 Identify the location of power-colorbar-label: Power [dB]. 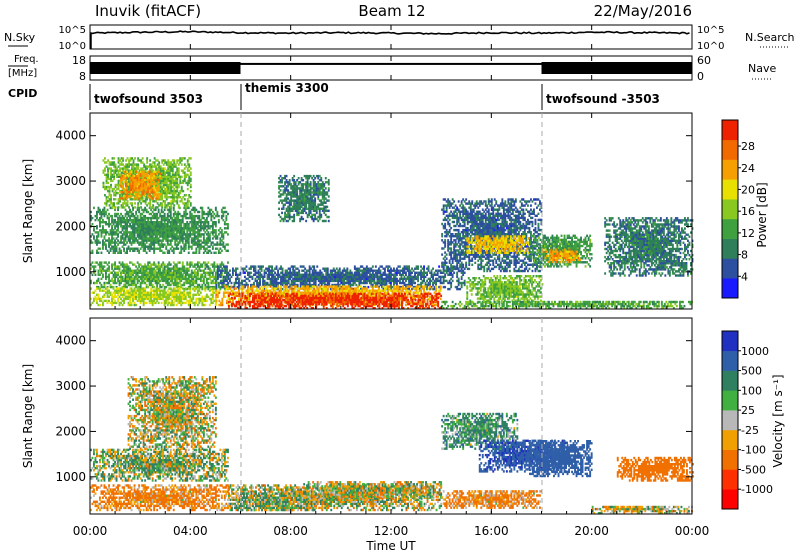
(762, 214).